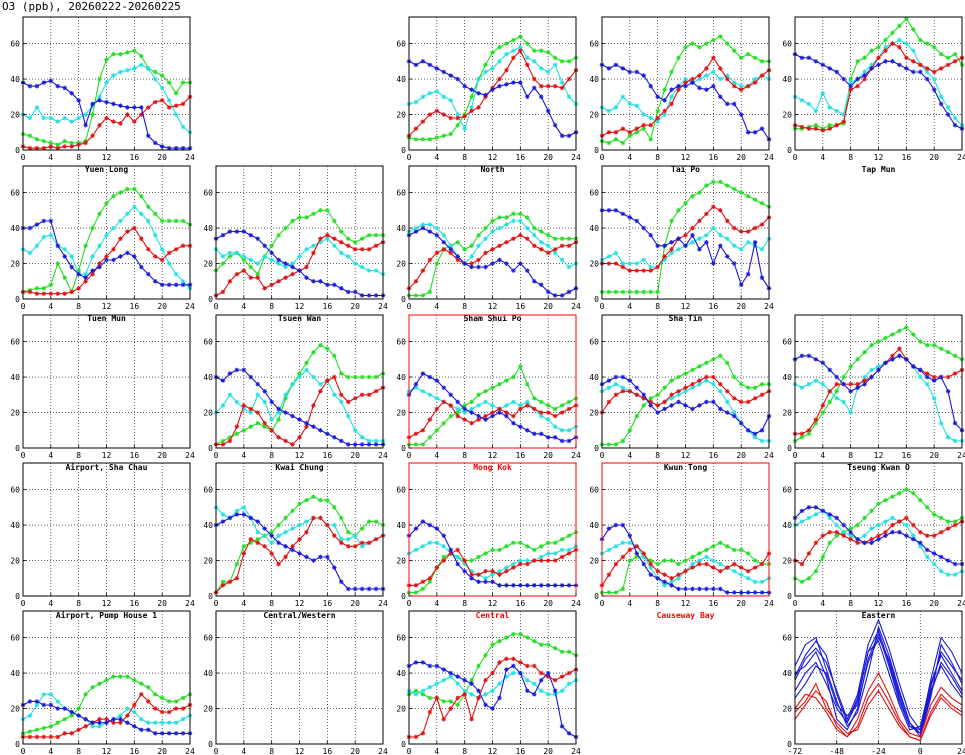  Describe the element at coordinates (878, 82) in the screenshot. I see `series-line-cyan` at that location.